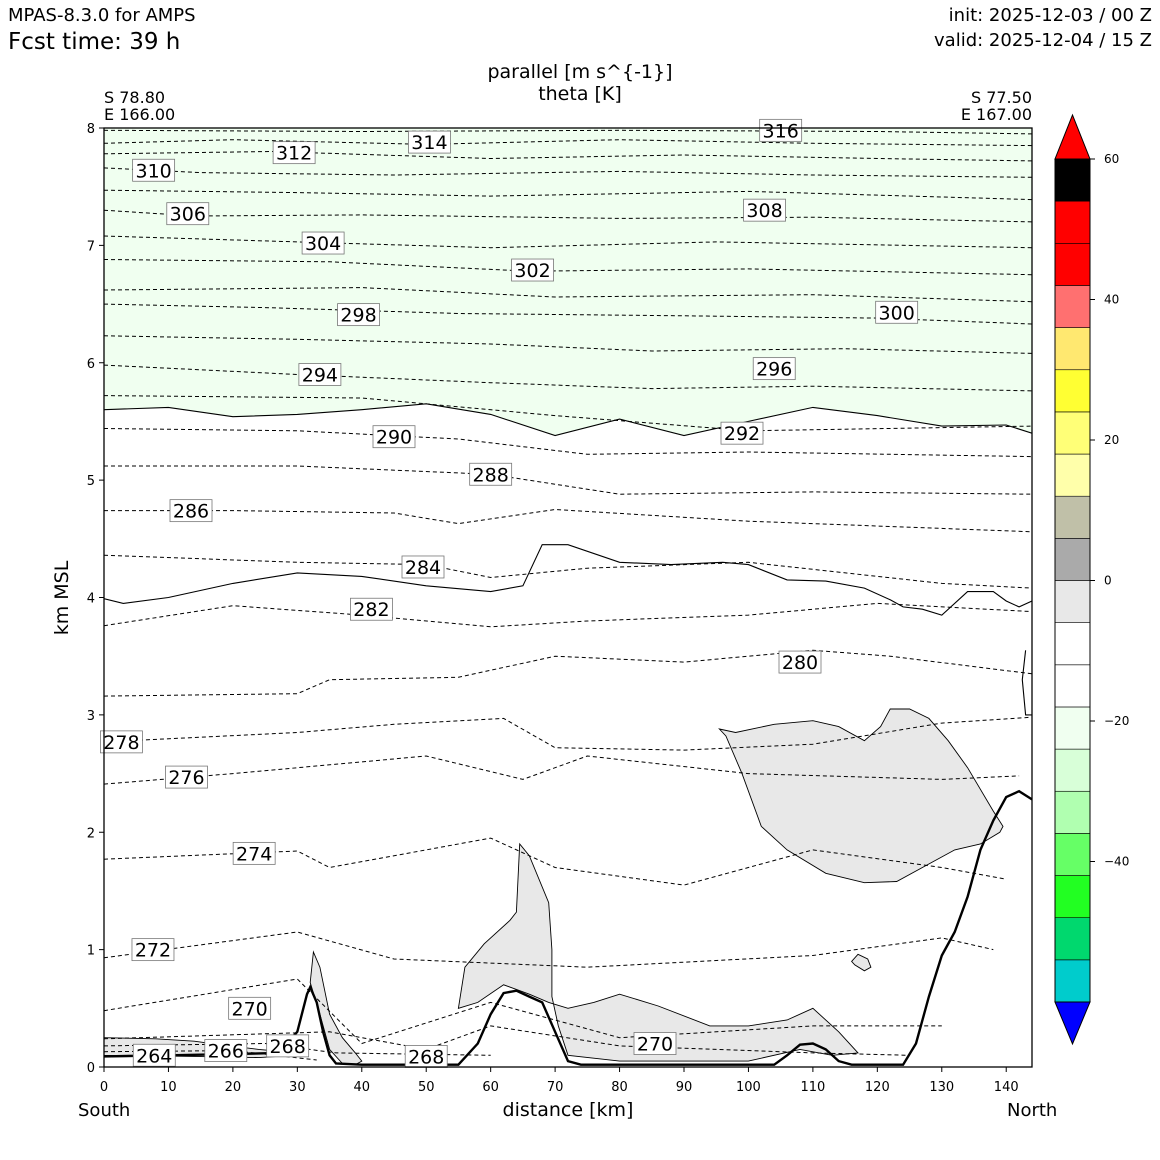  What do you see at coordinates (91, 951) in the screenshot?
I see `y-tick-label: 1` at bounding box center [91, 951].